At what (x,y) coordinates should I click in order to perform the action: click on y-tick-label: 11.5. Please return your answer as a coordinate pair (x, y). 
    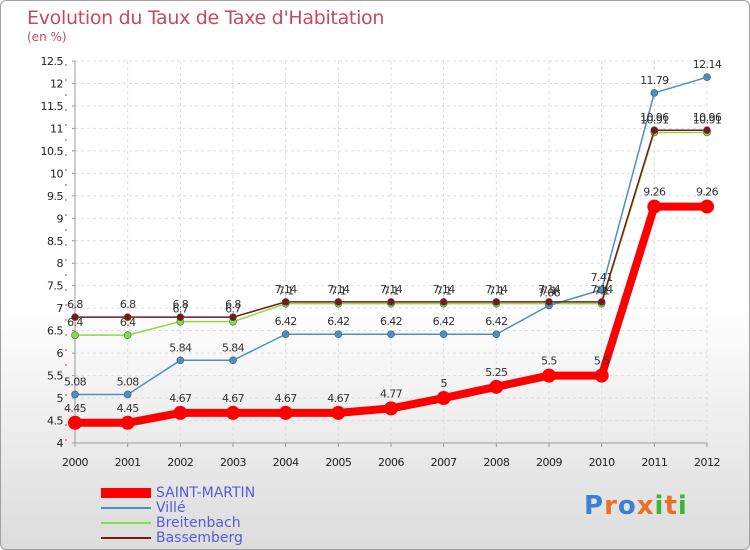
    Looking at the image, I should click on (52, 106).